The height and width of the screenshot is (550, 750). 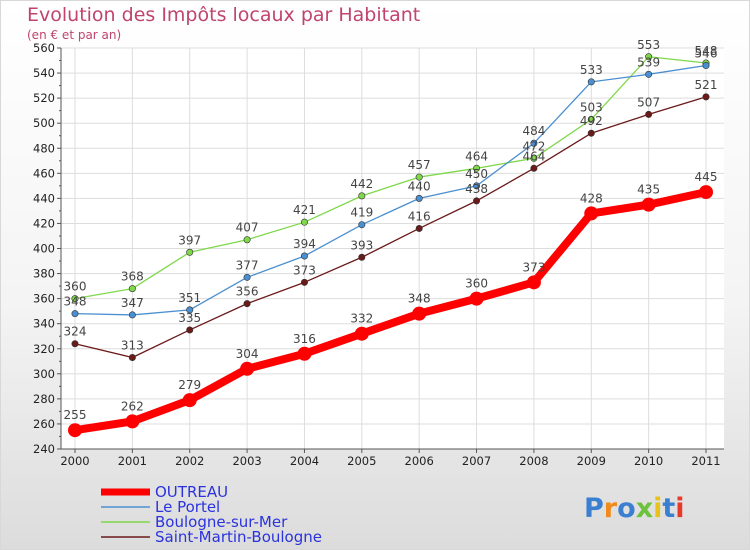 What do you see at coordinates (74, 461) in the screenshot?
I see `x-tick-label: 2000` at bounding box center [74, 461].